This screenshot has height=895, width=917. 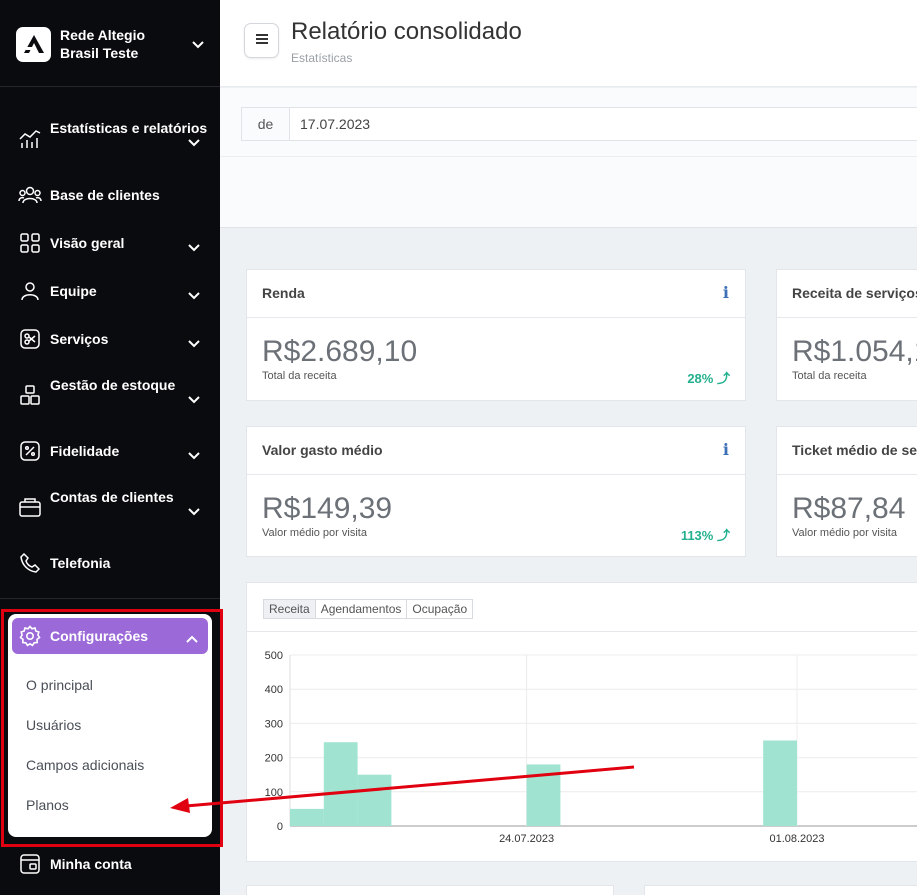 What do you see at coordinates (854, 450) in the screenshot?
I see `card-title: Ticket médio de se` at bounding box center [854, 450].